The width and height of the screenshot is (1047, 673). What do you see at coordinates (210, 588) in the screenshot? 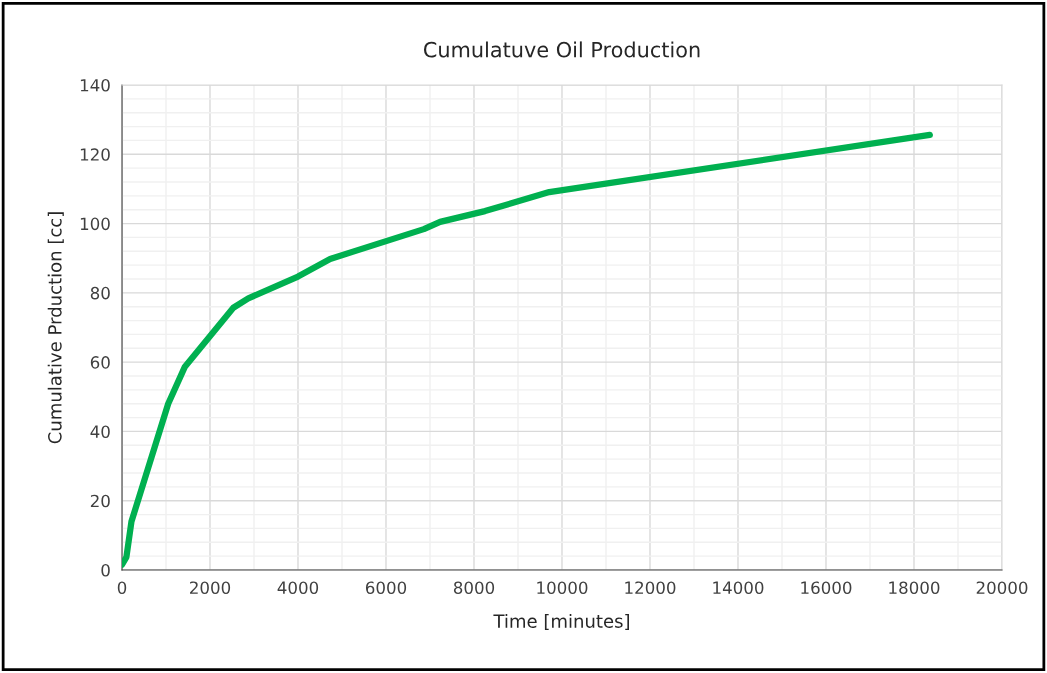
I see `x-tick-label: 2000` at bounding box center [210, 588].